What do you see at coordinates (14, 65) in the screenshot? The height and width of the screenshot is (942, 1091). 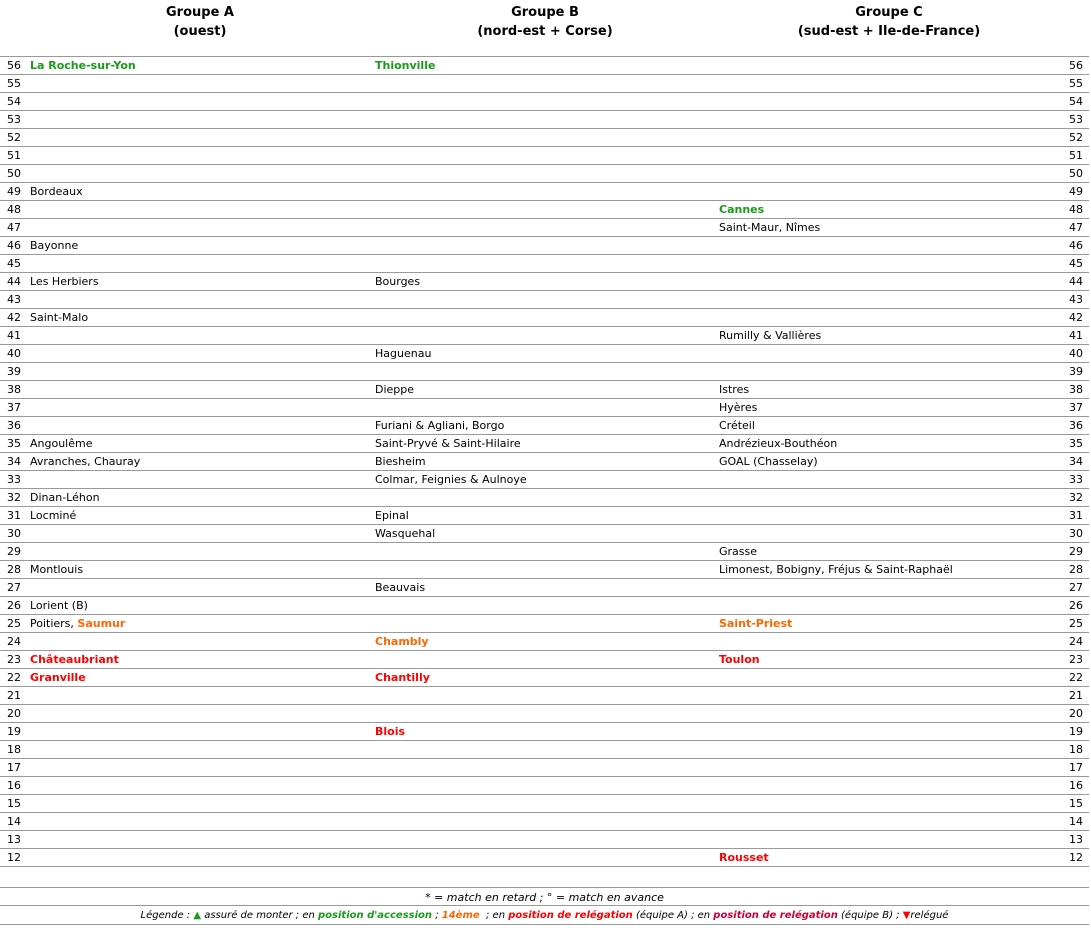 I see `points-left: 56` at bounding box center [14, 65].